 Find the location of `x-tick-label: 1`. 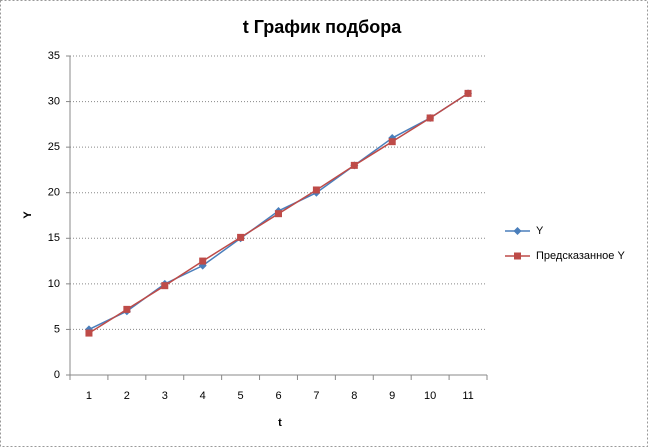

x-tick-label: 1 is located at coordinates (89, 396).